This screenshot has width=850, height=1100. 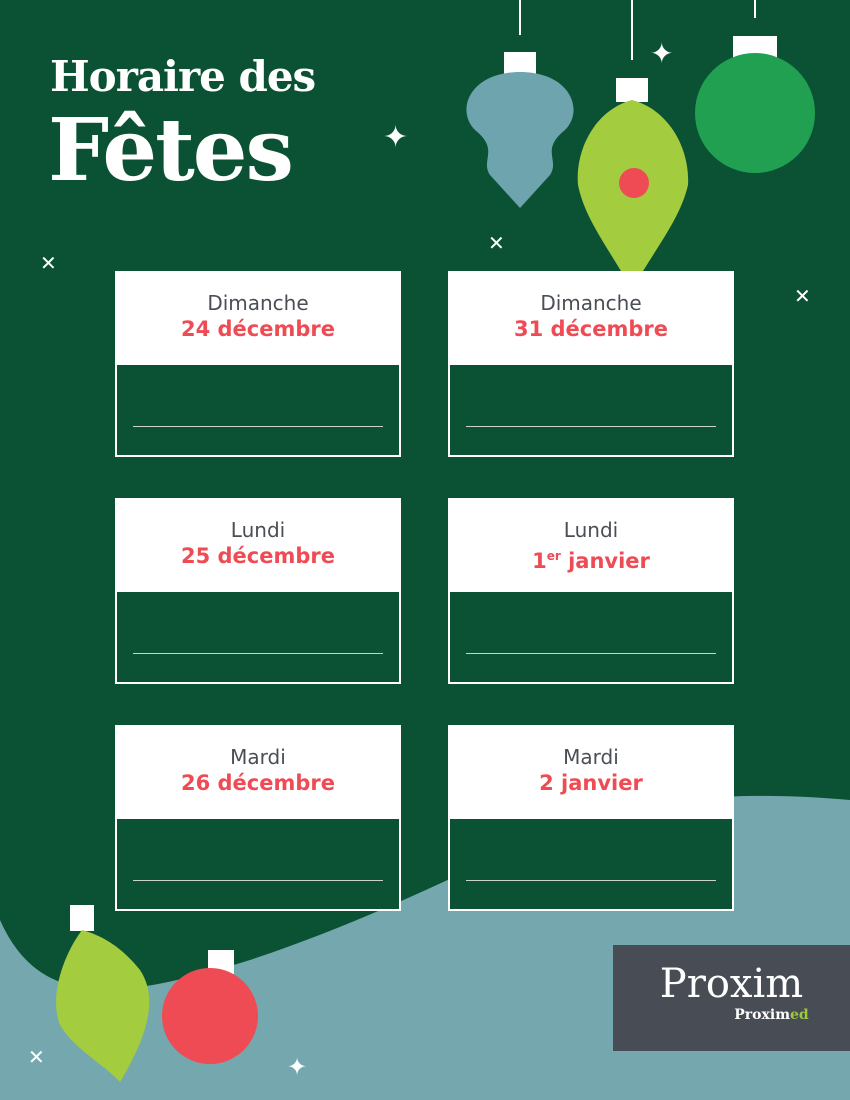 What do you see at coordinates (591, 783) in the screenshot?
I see `card-date: 2 janvier` at bounding box center [591, 783].